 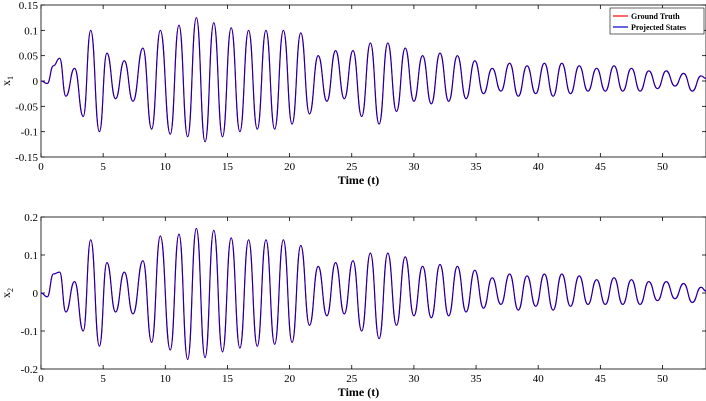 What do you see at coordinates (29, 370) in the screenshot?
I see `y-tick-label: -0.2` at bounding box center [29, 370].